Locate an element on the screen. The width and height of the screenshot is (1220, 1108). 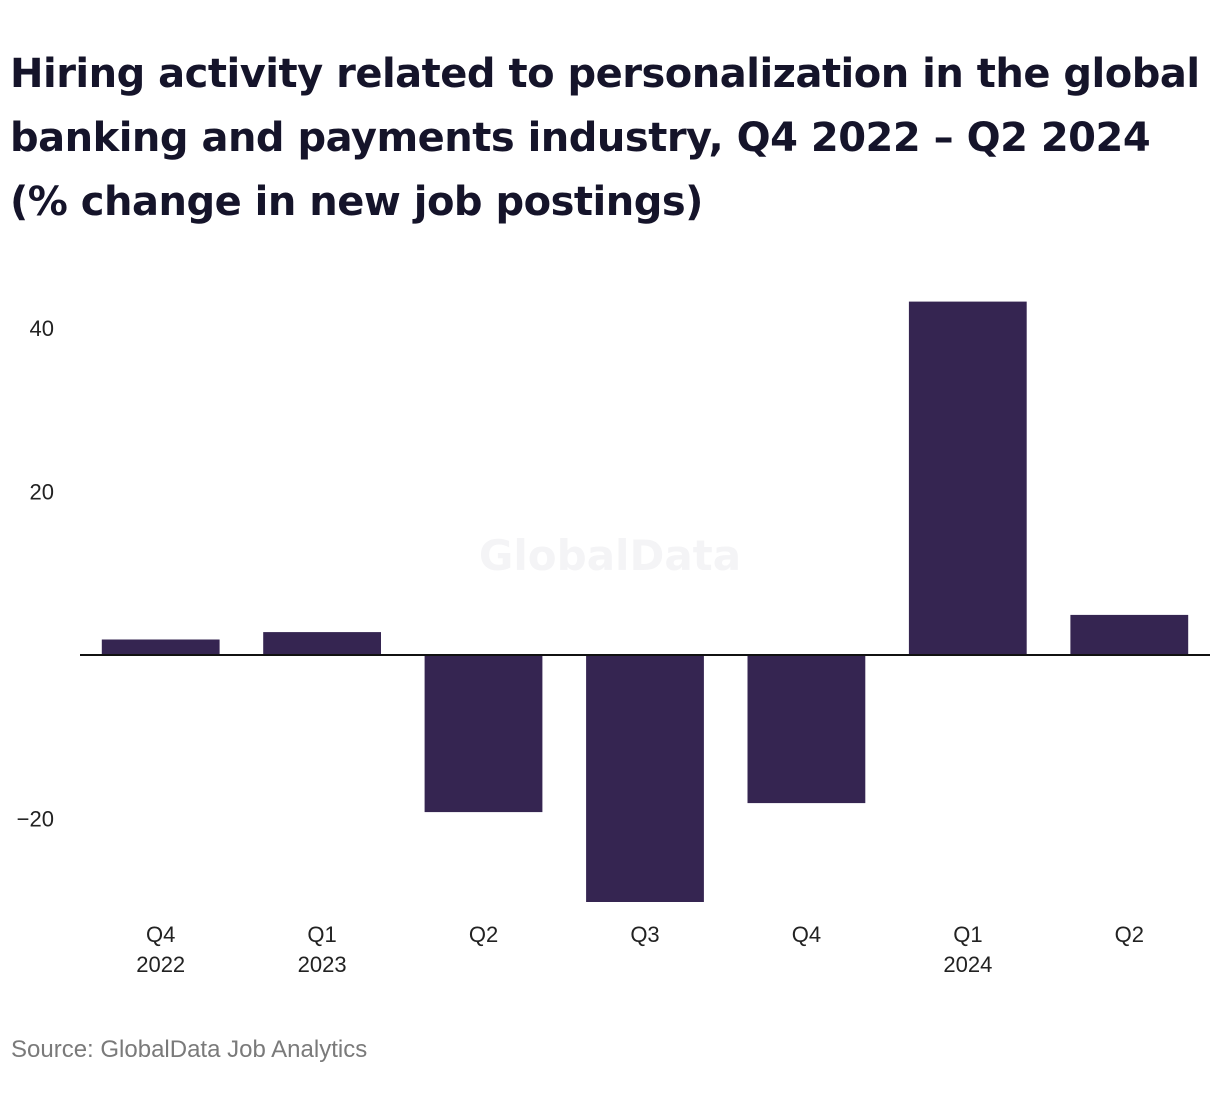
x-tick-label-year: 2022 is located at coordinates (160, 964).